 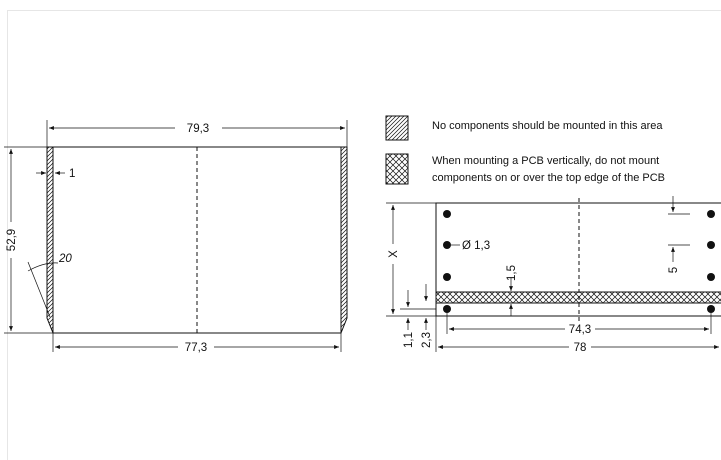 What do you see at coordinates (397, 169) in the screenshot?
I see `legend-crosshatch-swatch` at bounding box center [397, 169].